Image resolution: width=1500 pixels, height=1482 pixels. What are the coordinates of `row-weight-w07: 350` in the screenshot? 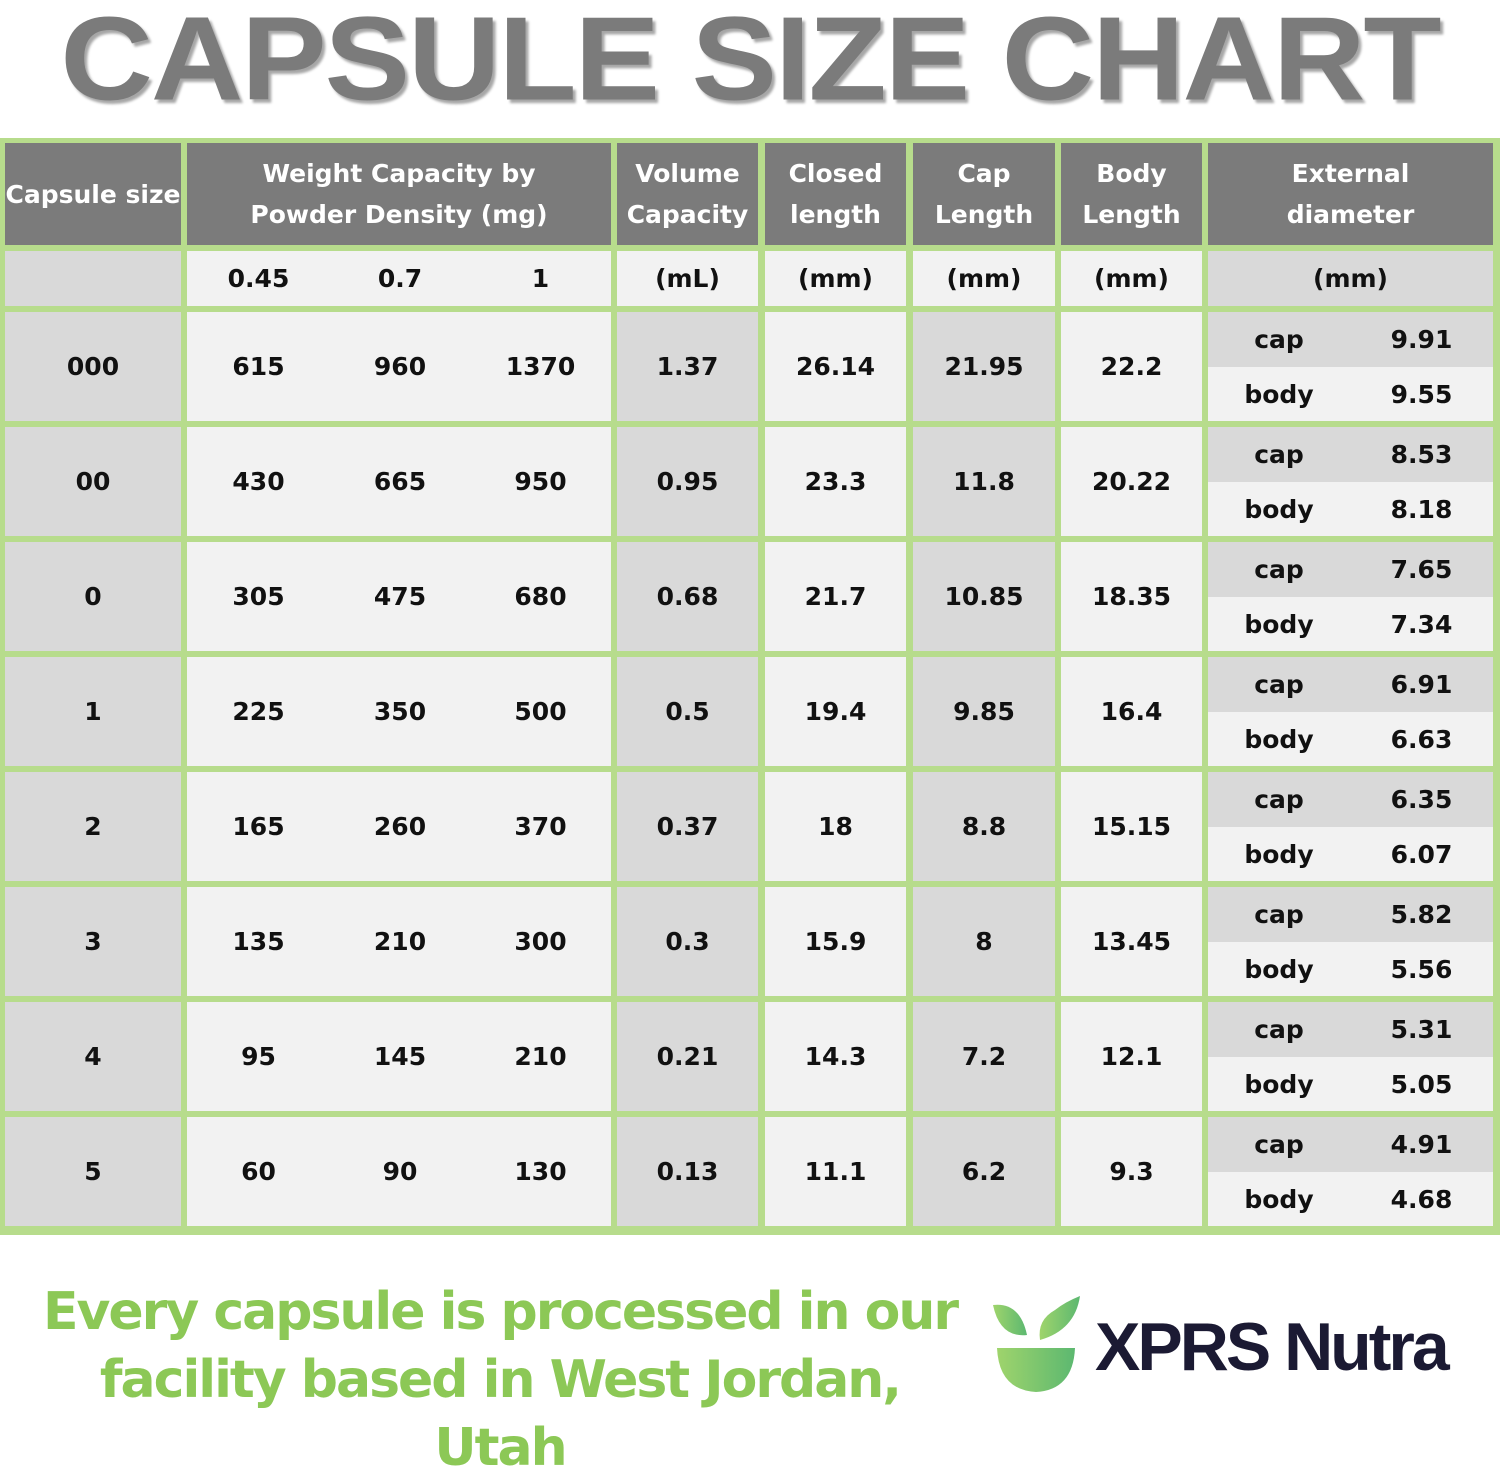 It's located at (400, 711).